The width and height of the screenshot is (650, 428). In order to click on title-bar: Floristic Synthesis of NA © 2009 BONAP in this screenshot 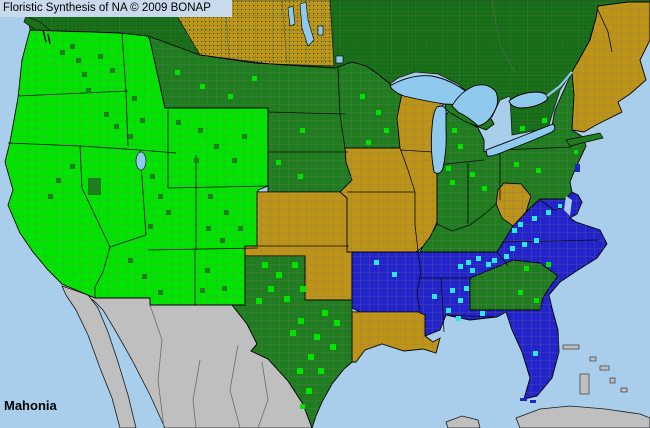, I will do `click(116, 8)`.